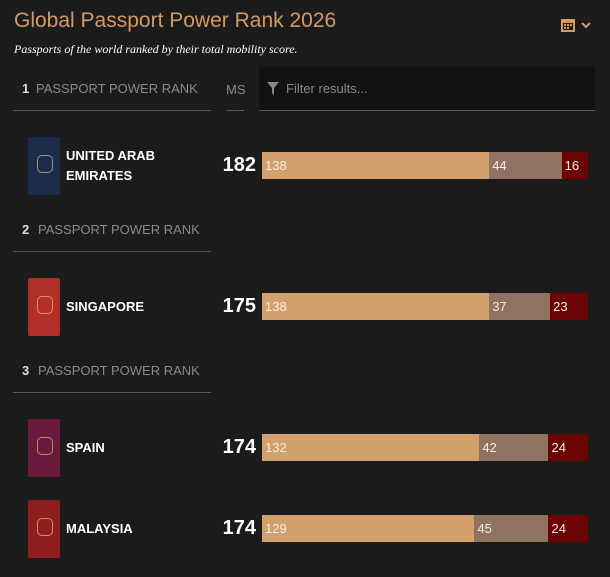  Describe the element at coordinates (276, 528) in the screenshot. I see `segment-label: 129` at that location.